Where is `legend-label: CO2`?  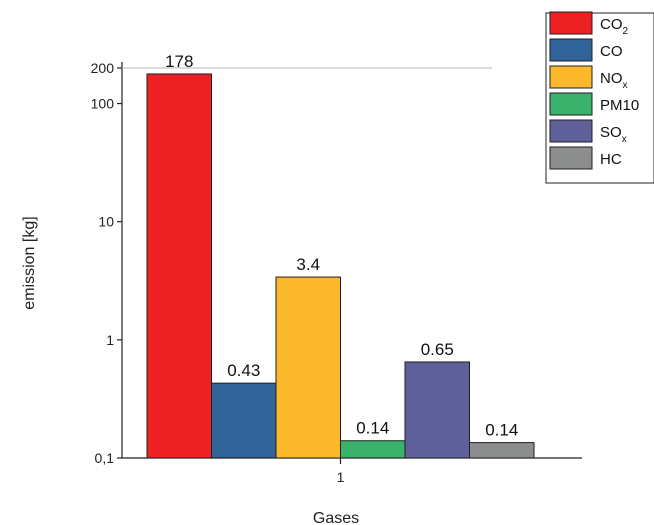 legend-label: CO2 is located at coordinates (614, 26).